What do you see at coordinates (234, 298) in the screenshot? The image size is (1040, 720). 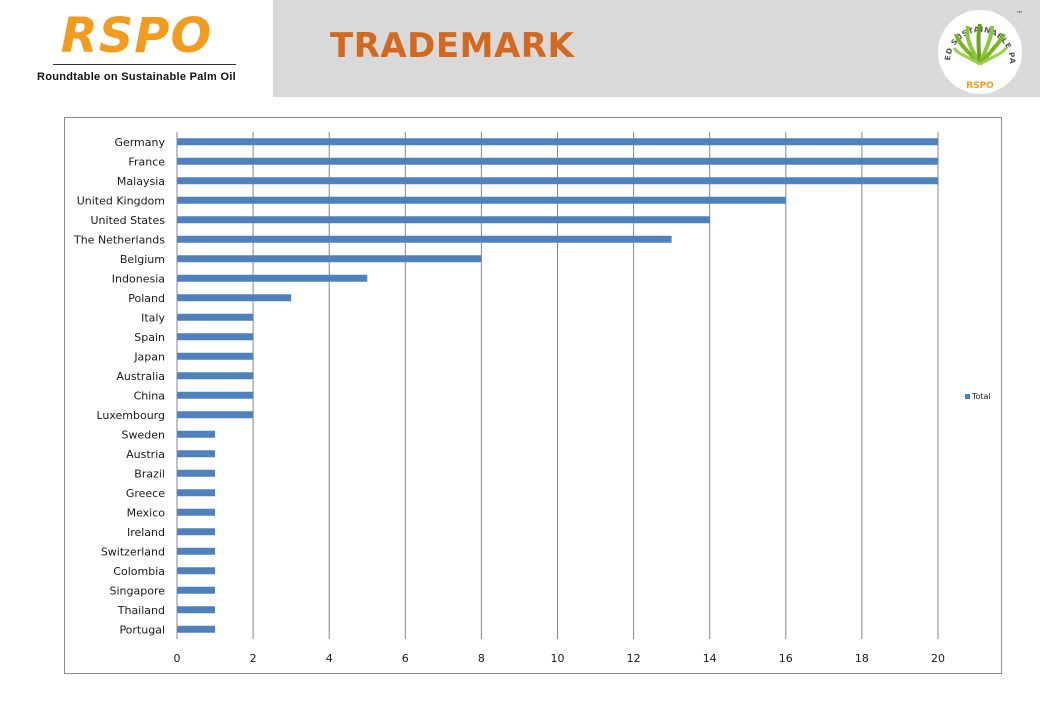 I see `bar-poland` at bounding box center [234, 298].